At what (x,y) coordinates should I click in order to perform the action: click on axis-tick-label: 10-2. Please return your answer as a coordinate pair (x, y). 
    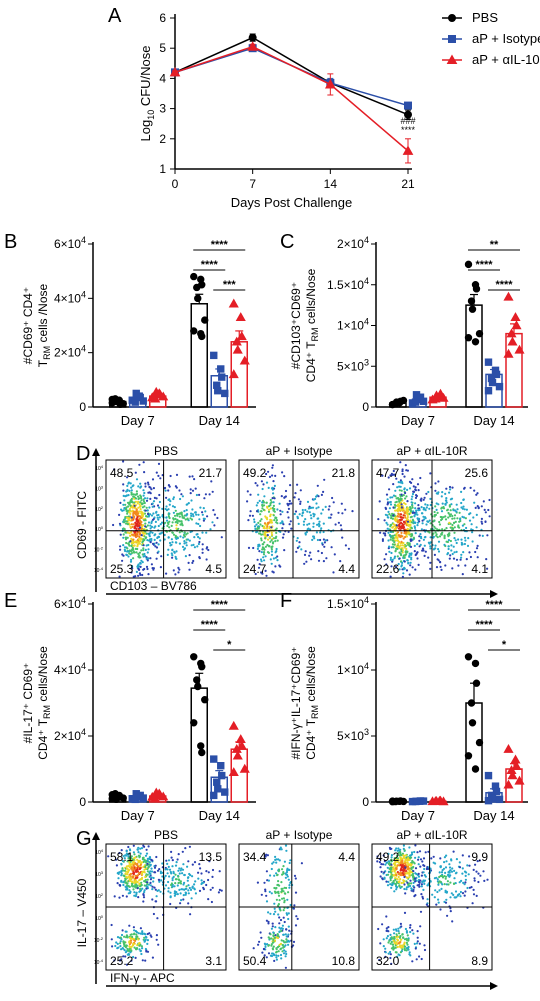
    Looking at the image, I should click on (99, 550).